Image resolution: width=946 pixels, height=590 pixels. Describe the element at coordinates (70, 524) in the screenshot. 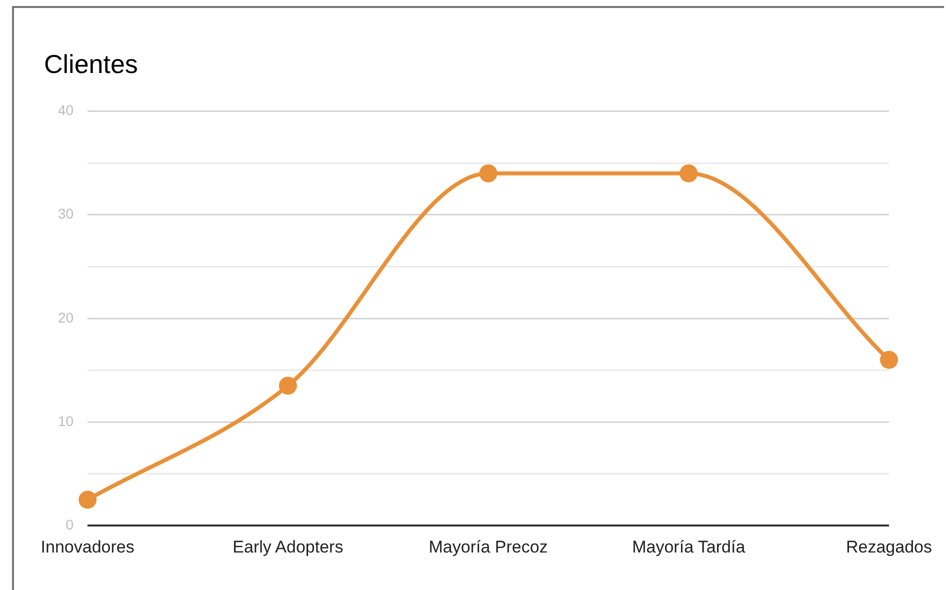

I see `y-tick-label: 0` at that location.